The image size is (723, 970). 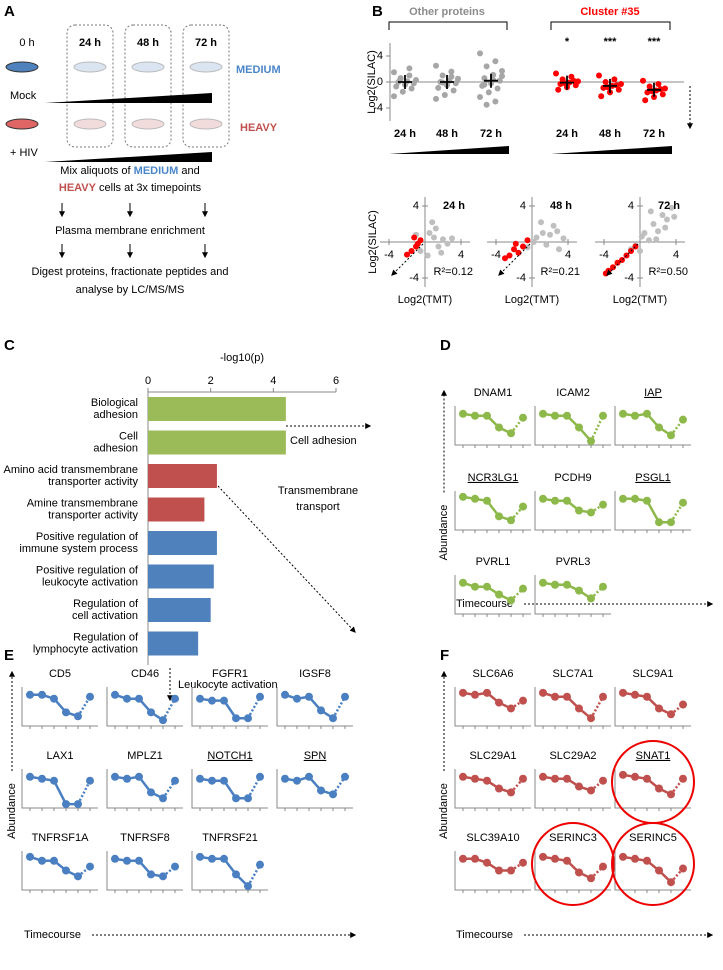 I want to click on y-tick-label: 0, so click(x=380, y=82).